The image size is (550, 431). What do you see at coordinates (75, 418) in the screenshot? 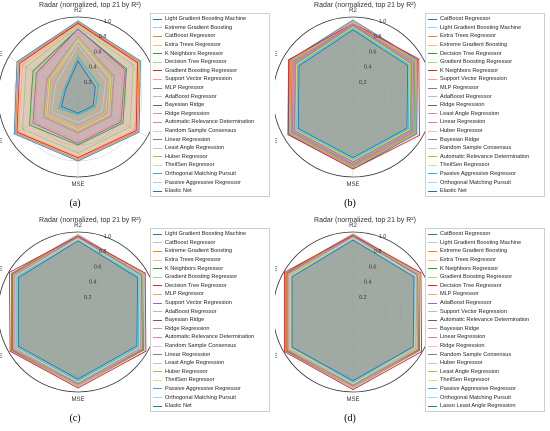
I see `panel-label: (c)` at bounding box center [75, 418].